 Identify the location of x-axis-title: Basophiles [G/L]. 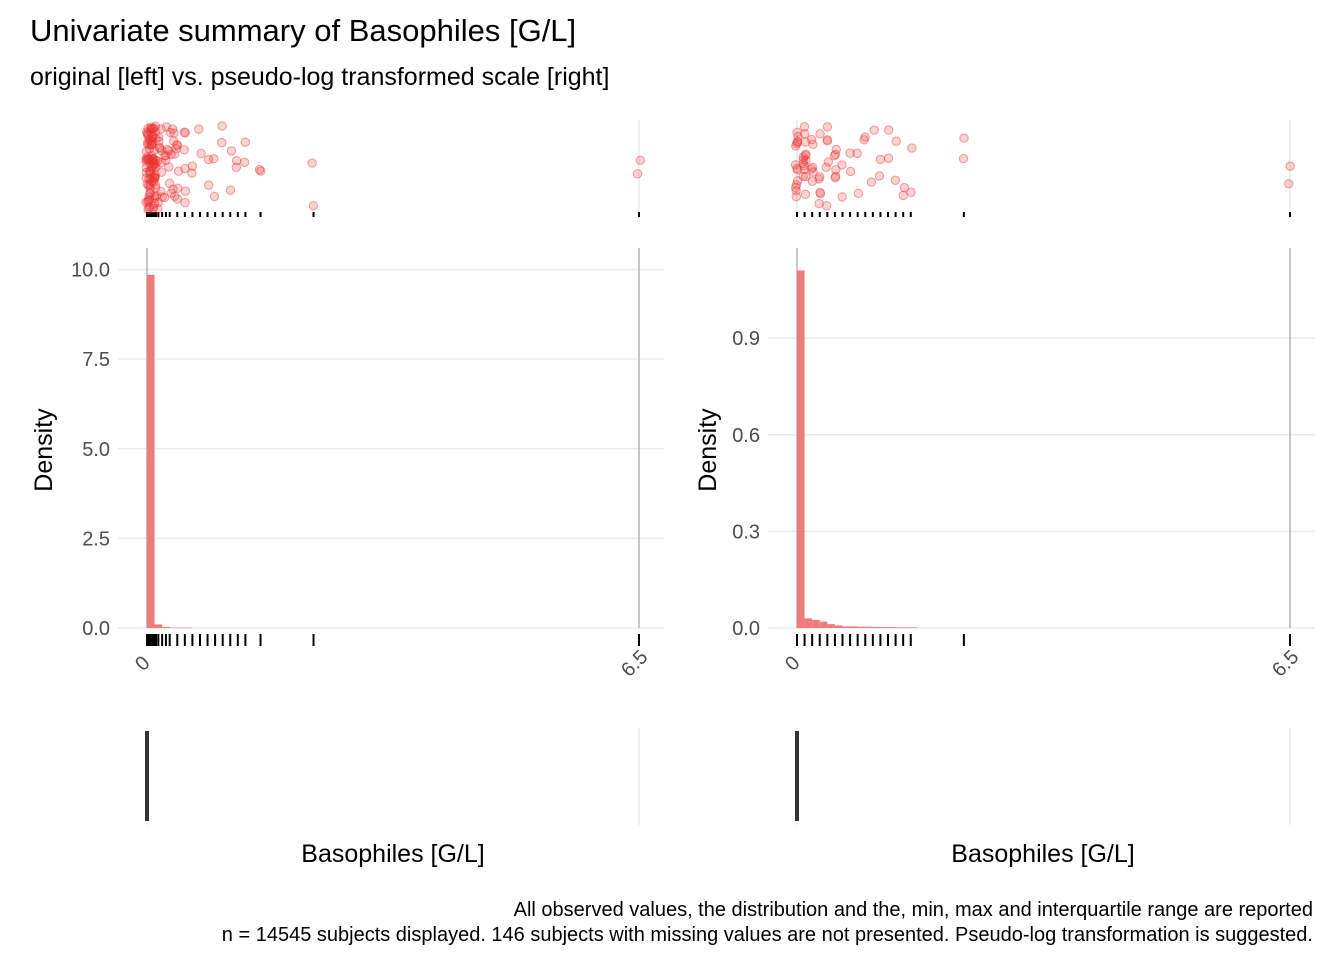
(392, 854).